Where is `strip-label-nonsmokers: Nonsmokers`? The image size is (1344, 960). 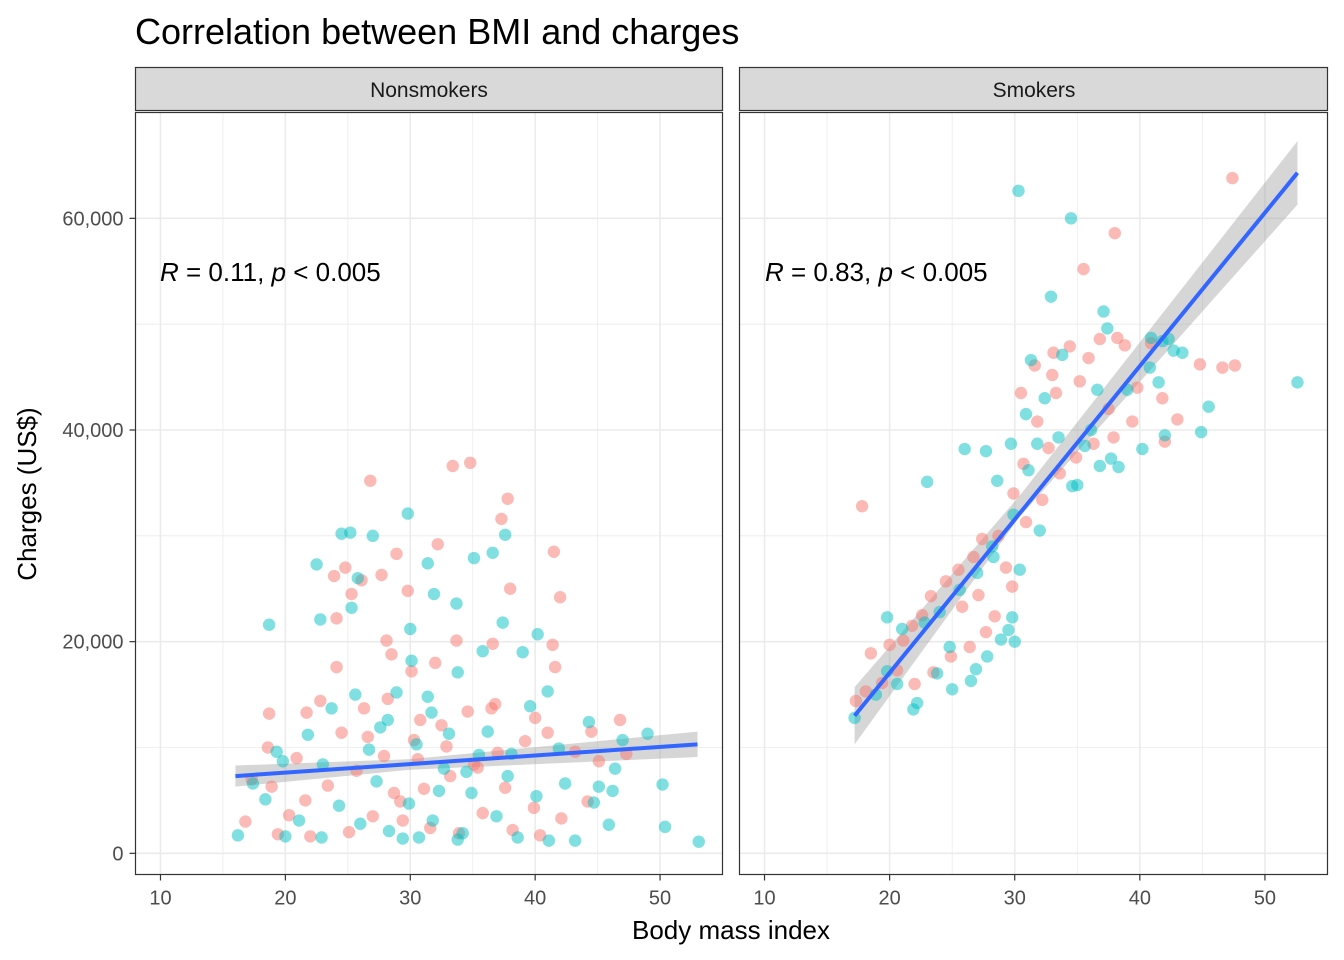
strip-label-nonsmokers: Nonsmokers is located at coordinates (429, 90).